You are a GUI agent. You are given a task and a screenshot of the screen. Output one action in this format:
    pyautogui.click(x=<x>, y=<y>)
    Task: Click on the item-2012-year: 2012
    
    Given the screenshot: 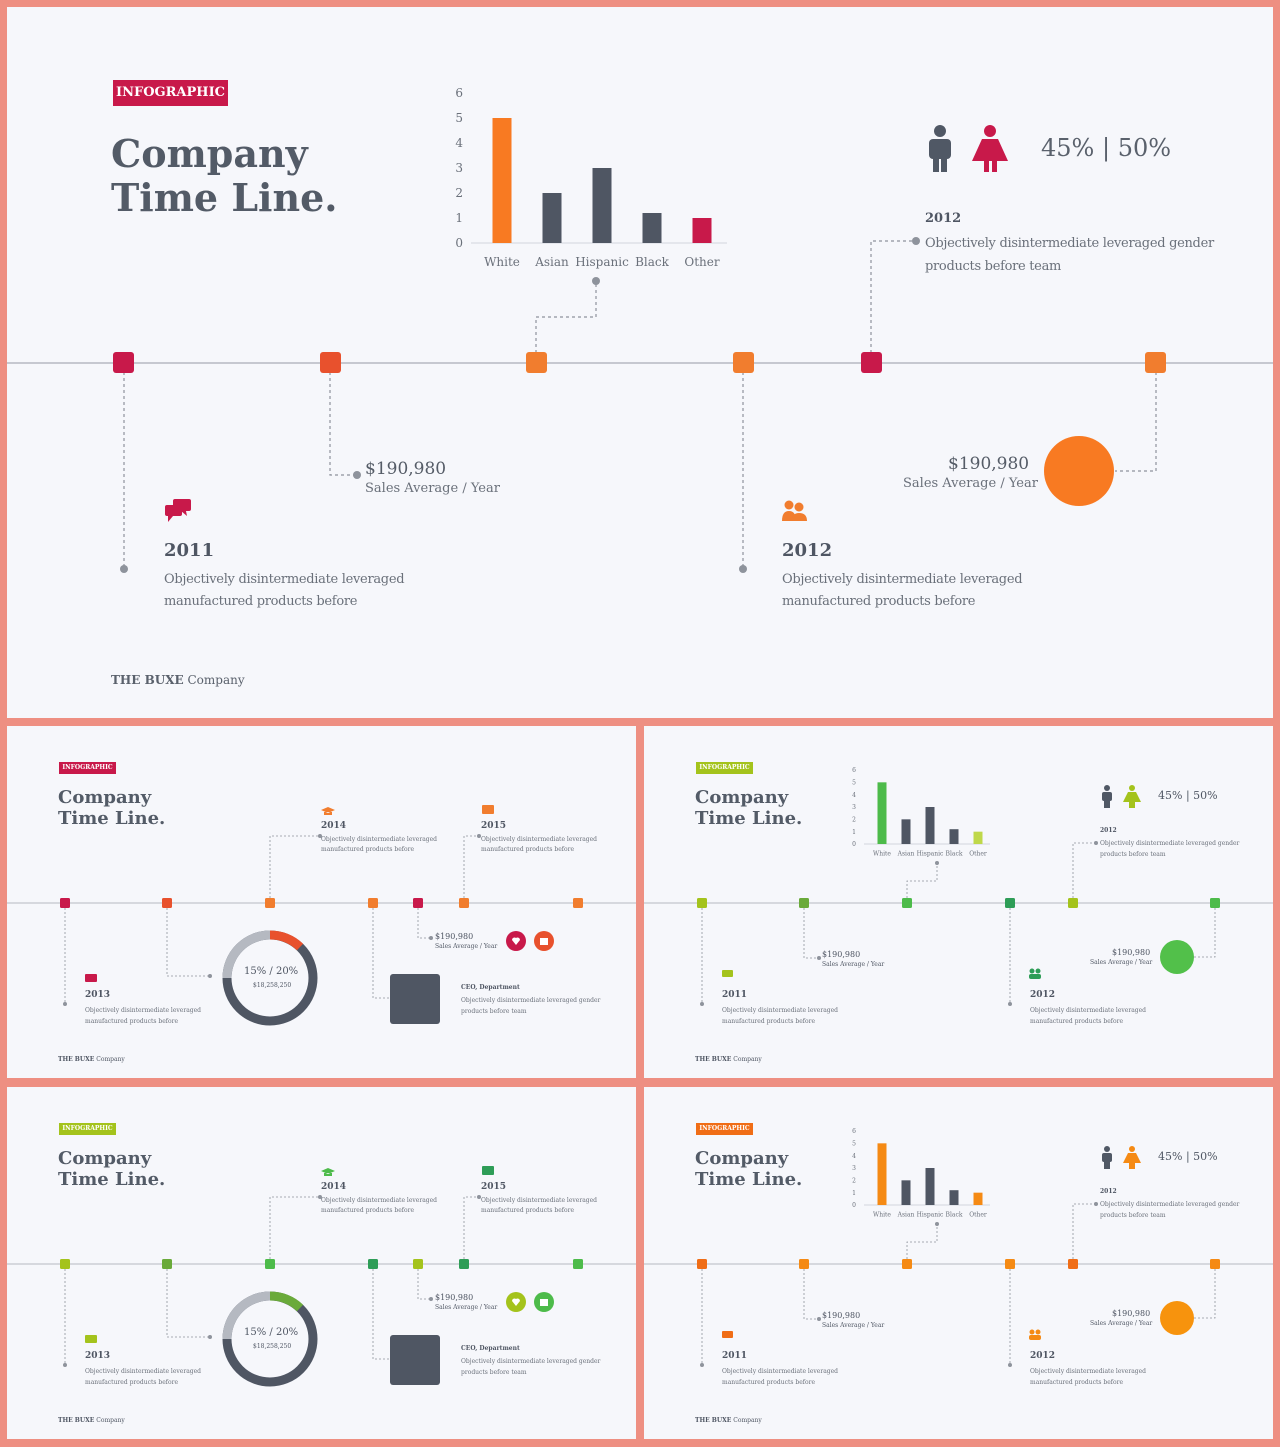 What is the action you would take?
    pyautogui.click(x=807, y=550)
    